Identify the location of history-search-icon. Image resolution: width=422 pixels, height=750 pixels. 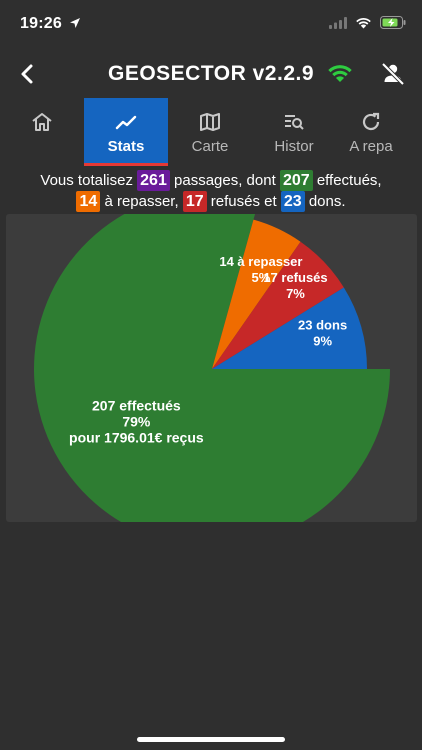
(294, 122).